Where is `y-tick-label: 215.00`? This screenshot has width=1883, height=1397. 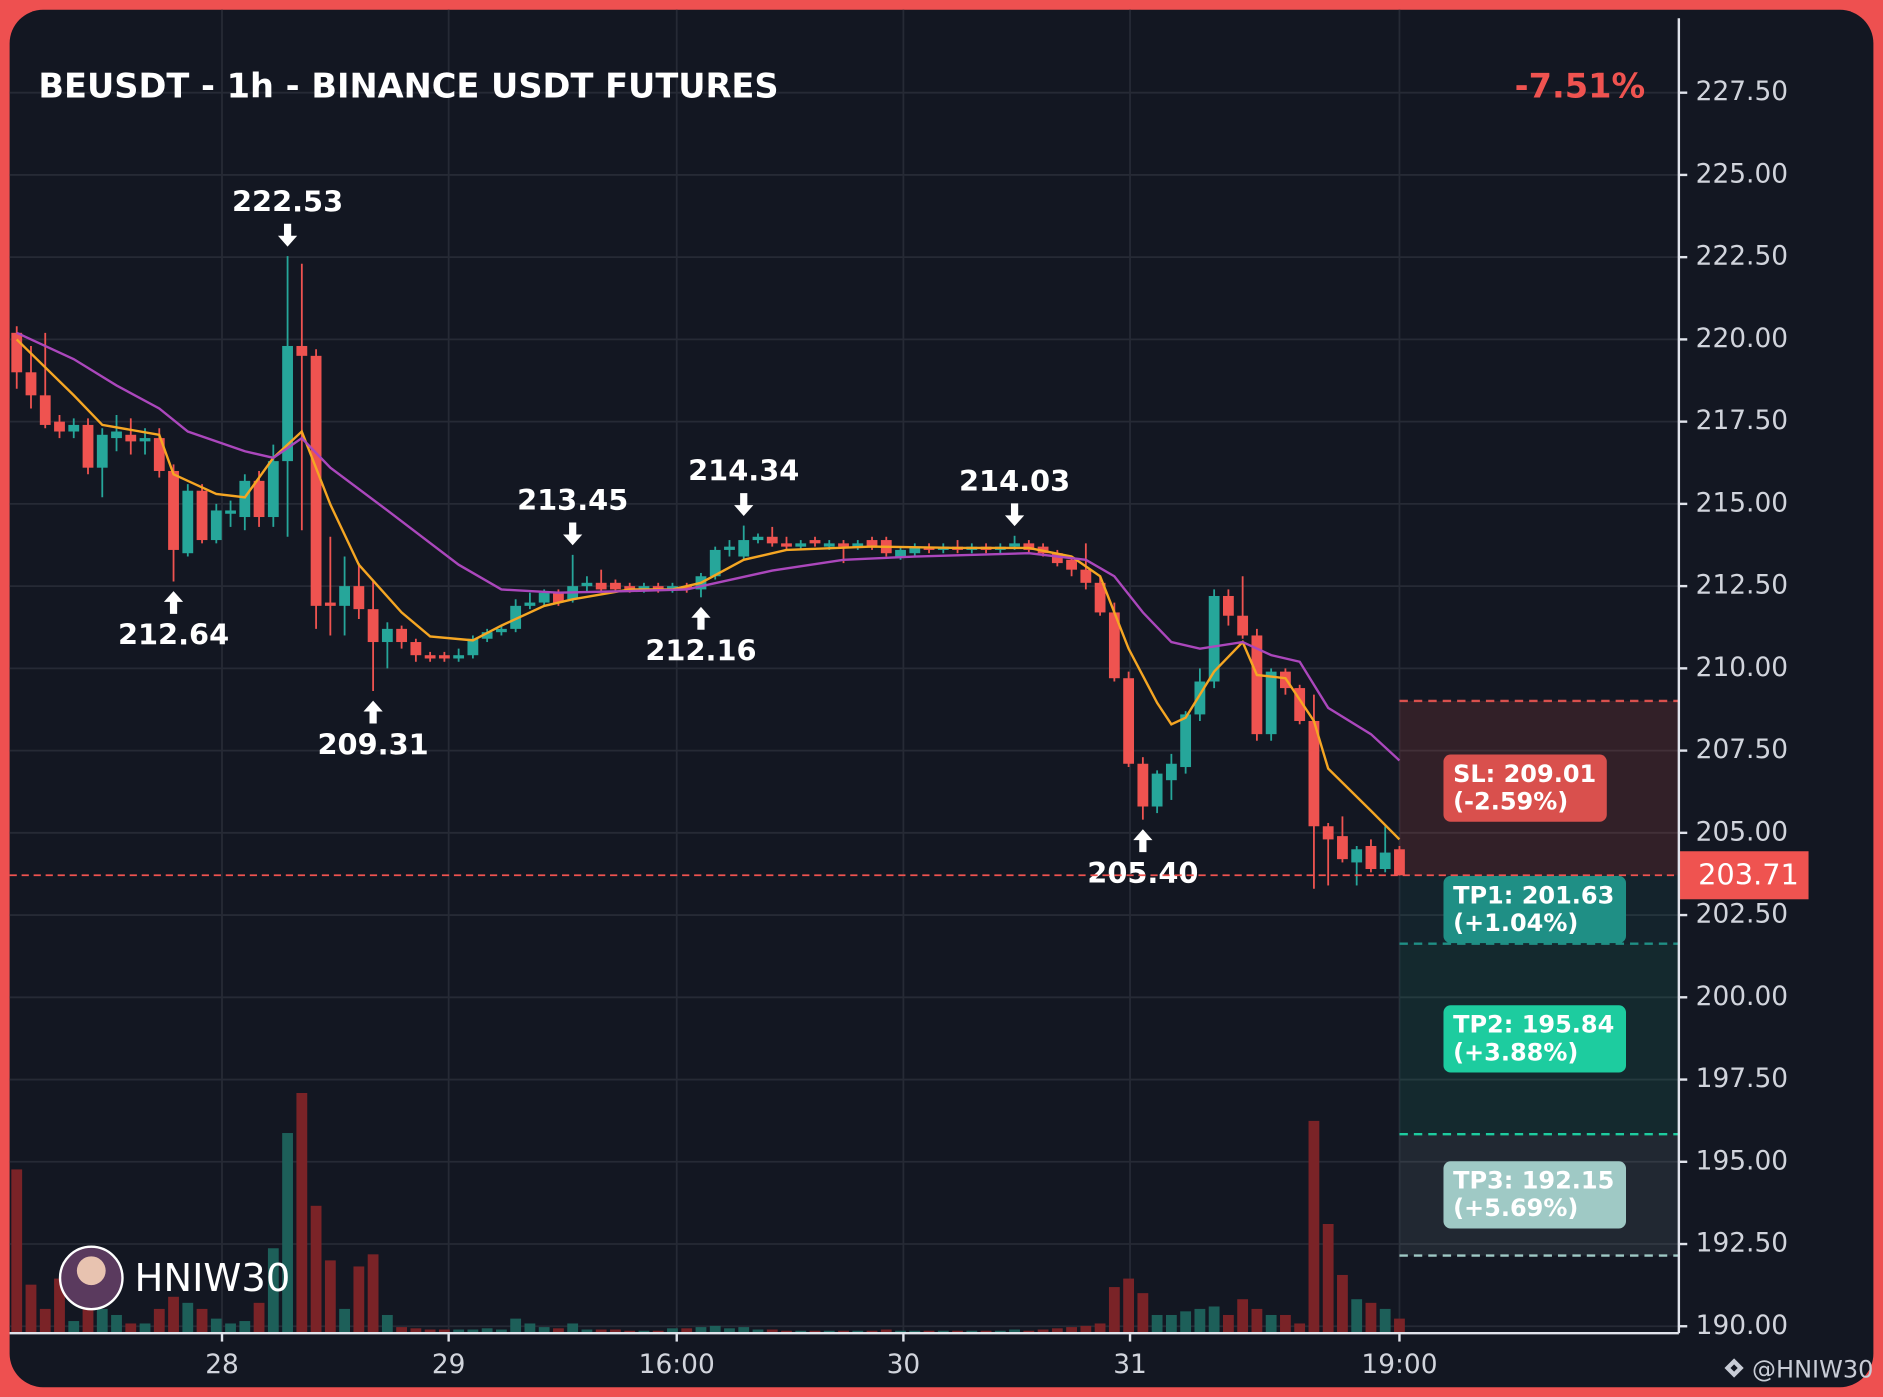 y-tick-label: 215.00 is located at coordinates (1742, 502).